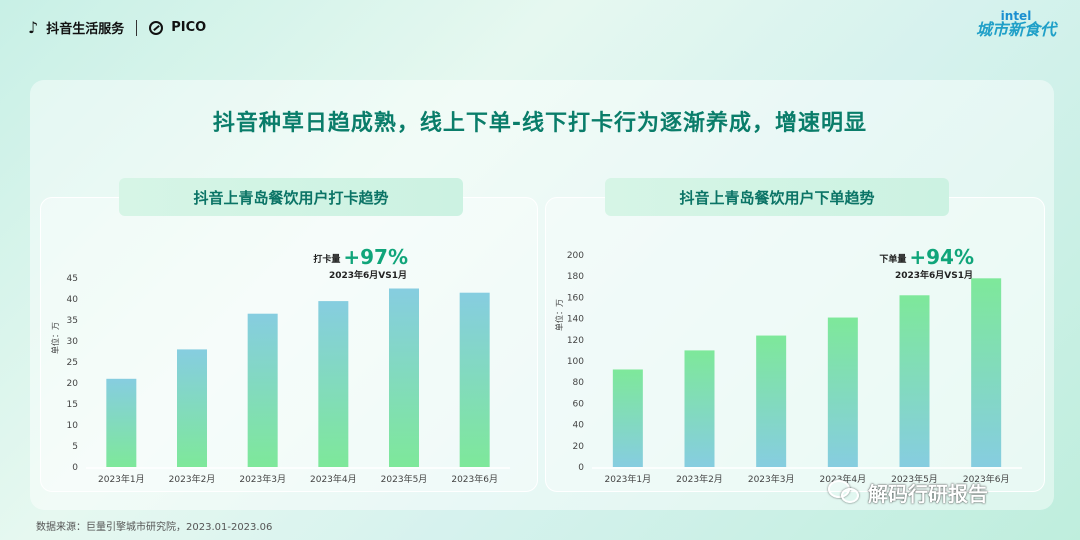 Image resolution: width=1080 pixels, height=540 pixels. I want to click on checkin-ytick-label: 30, so click(73, 342).